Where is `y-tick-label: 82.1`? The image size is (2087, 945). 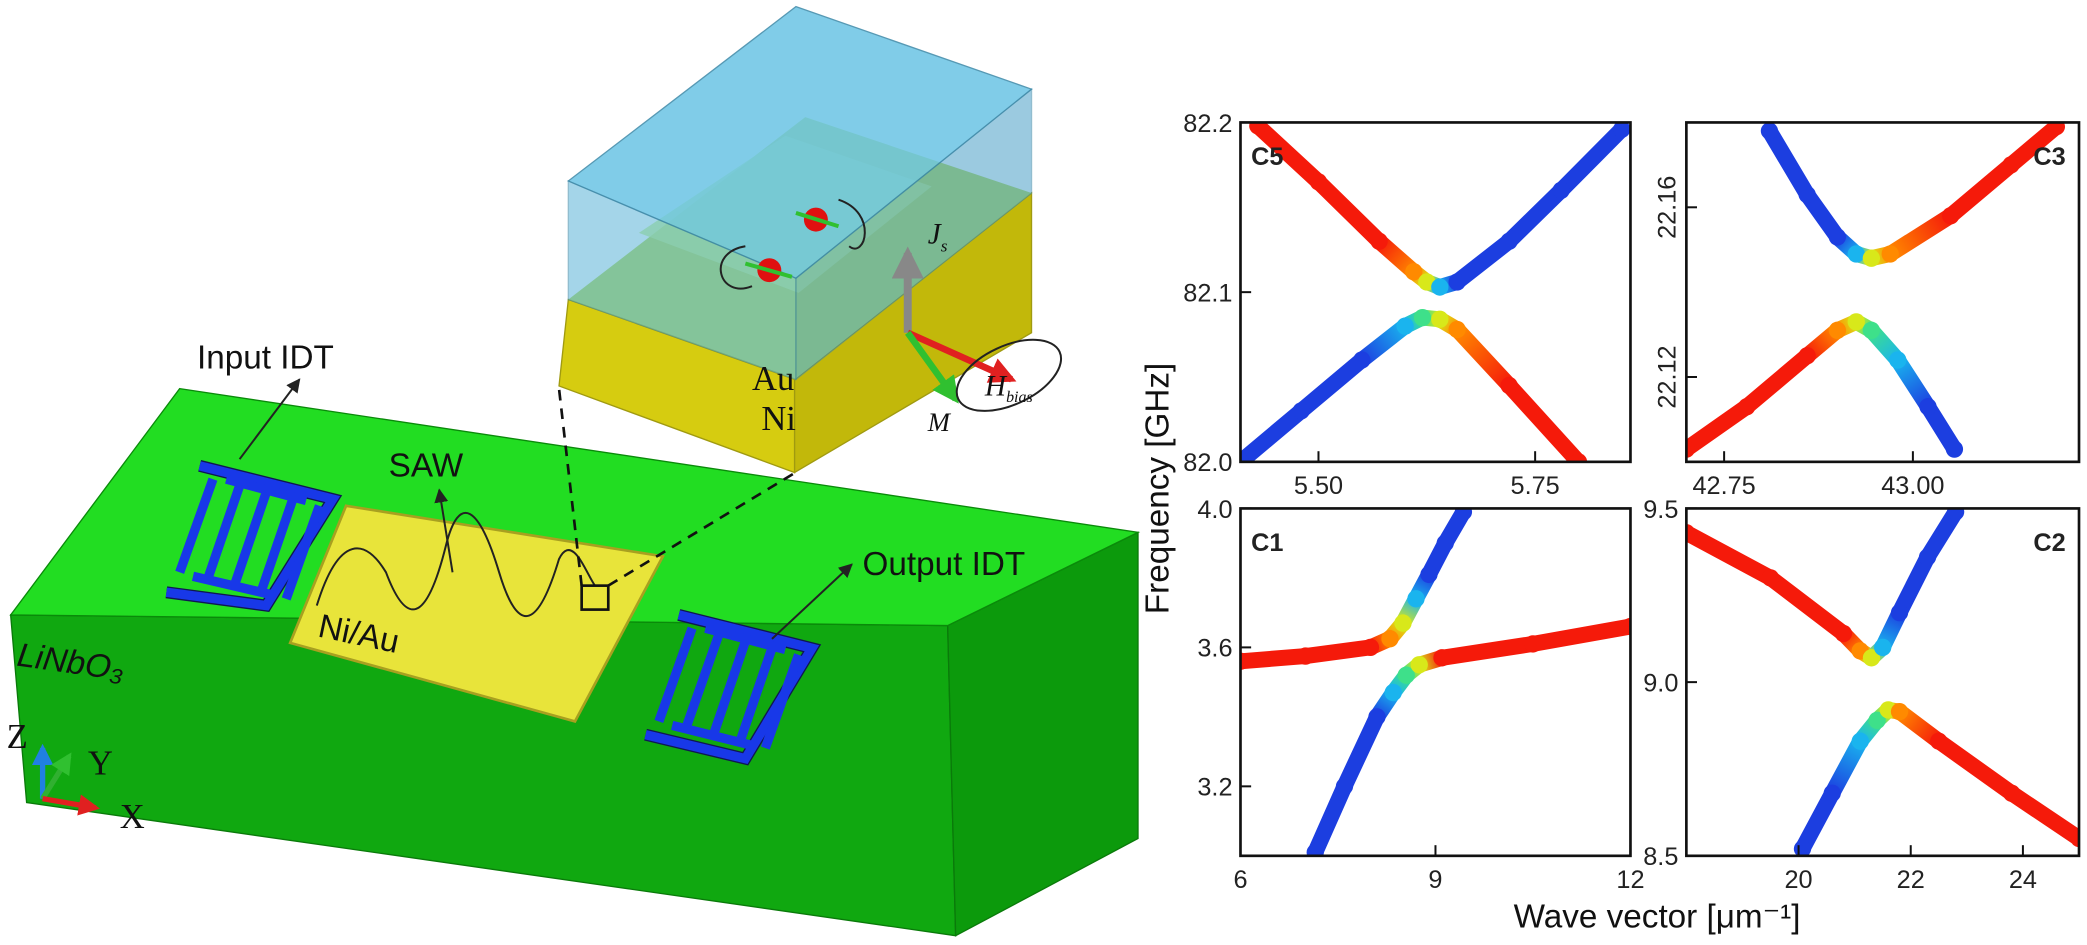
y-tick-label: 82.1 is located at coordinates (1207, 293).